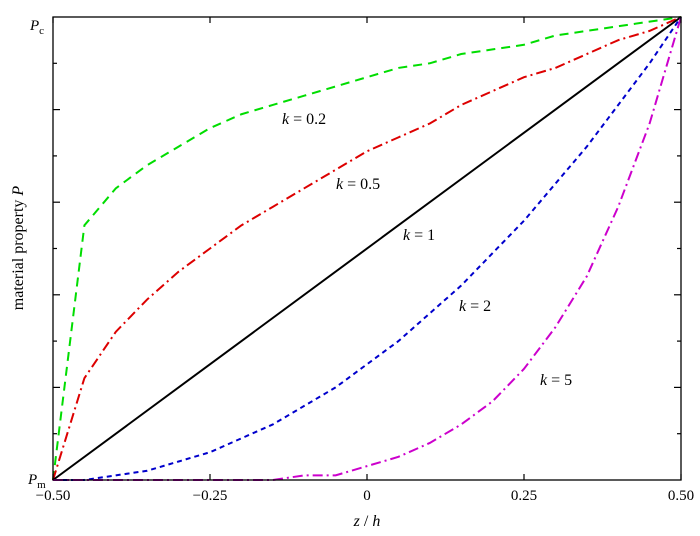 Image resolution: width=700 pixels, height=536 pixels. I want to click on y-axis-title: material property P, so click(18, 248).